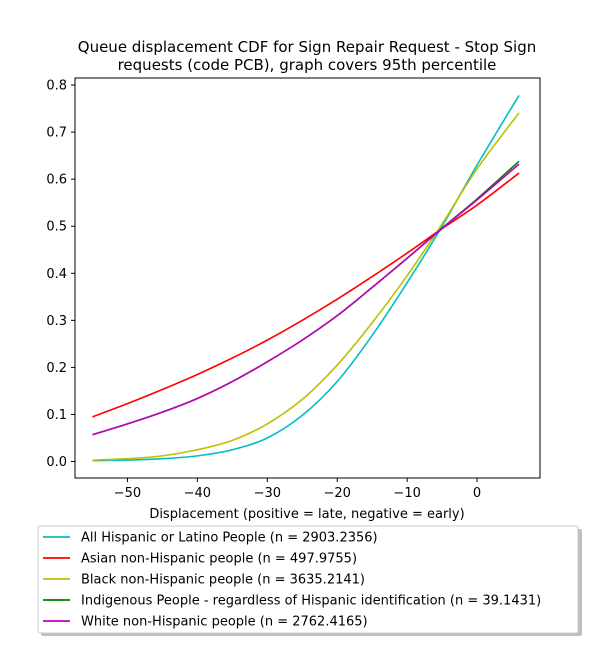 The width and height of the screenshot is (600, 650). I want to click on y-tick-label: 0.2, so click(56, 368).